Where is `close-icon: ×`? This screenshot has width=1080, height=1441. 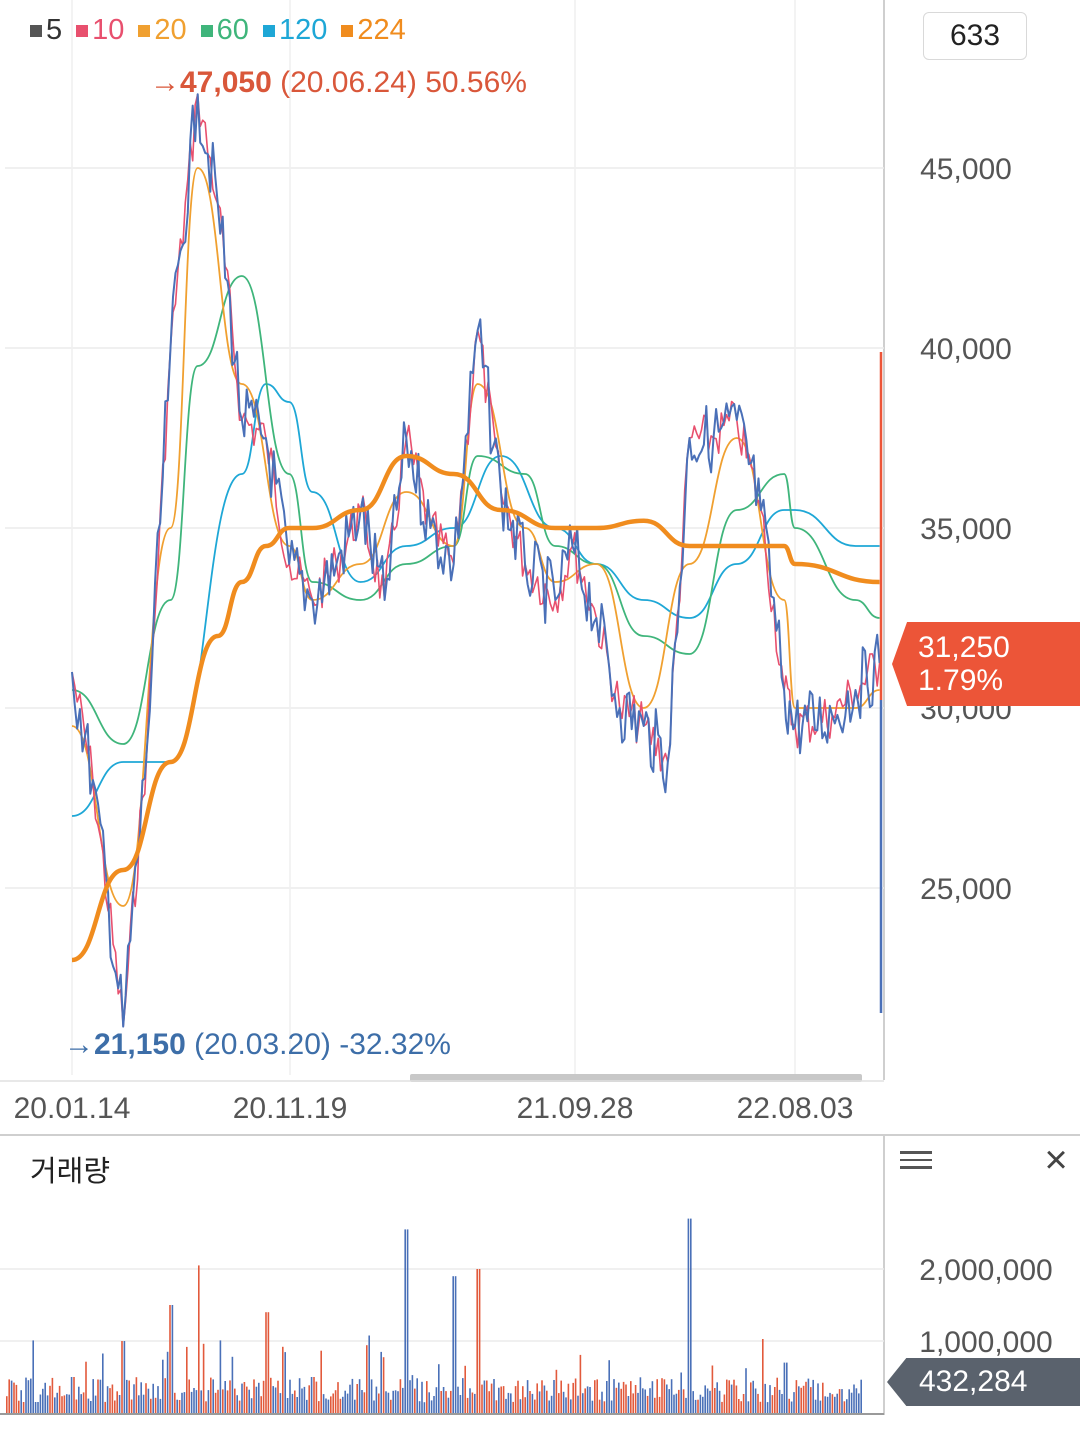 close-icon: × is located at coordinates (1056, 1160).